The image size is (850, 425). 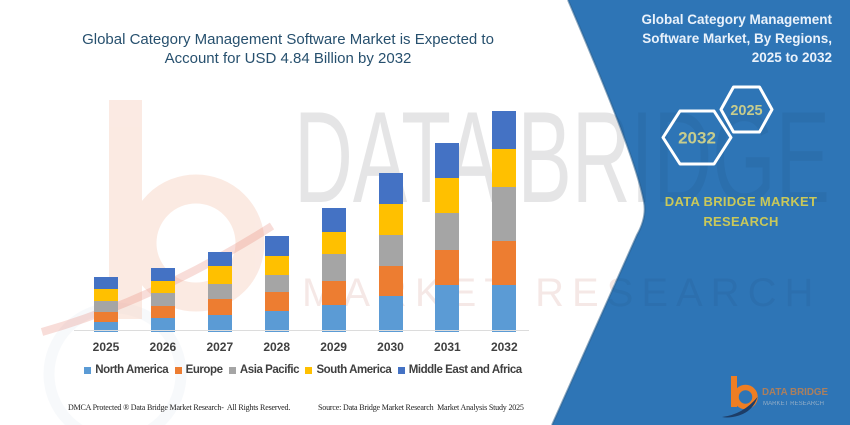 I want to click on svg-text: MARKET RESEARCH, so click(x=794, y=404).